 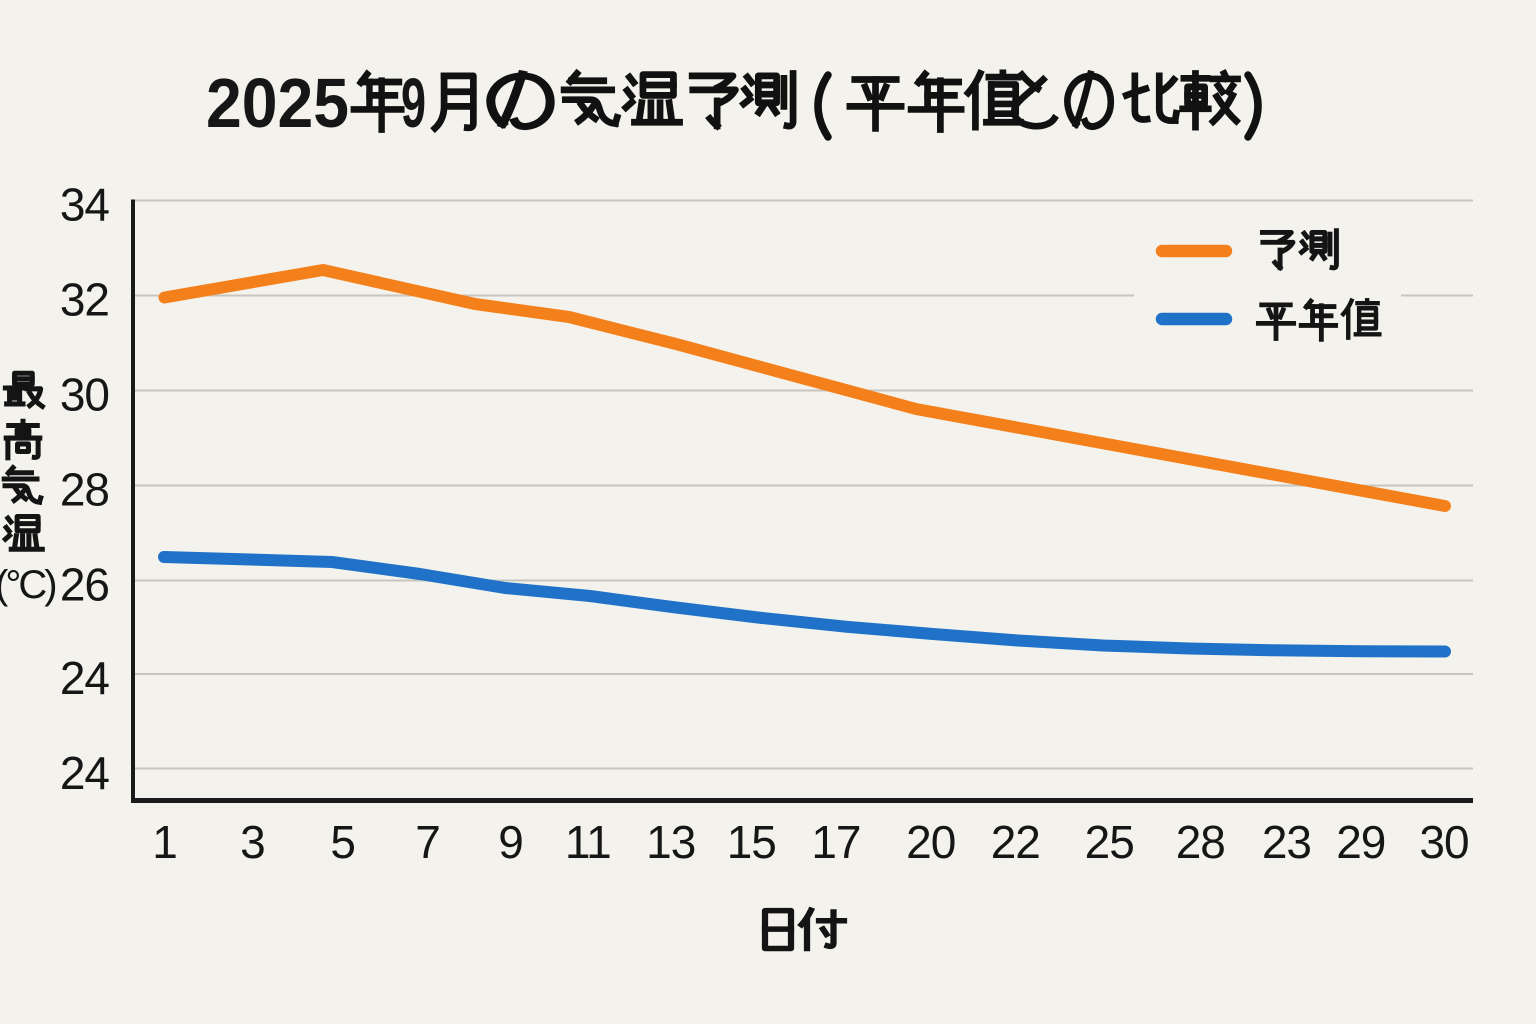 I want to click on svg-text: 23, so click(x=1286, y=842).